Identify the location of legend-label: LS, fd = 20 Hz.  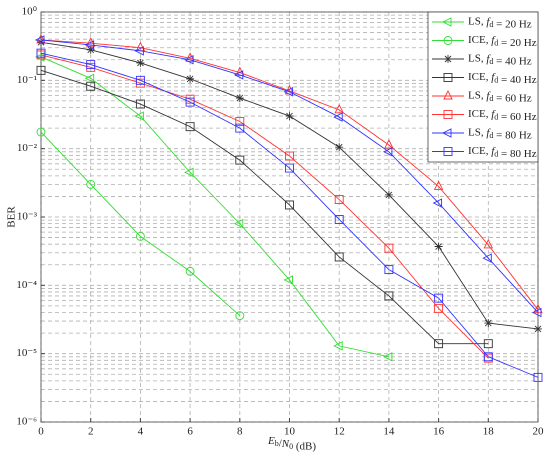
(500, 23).